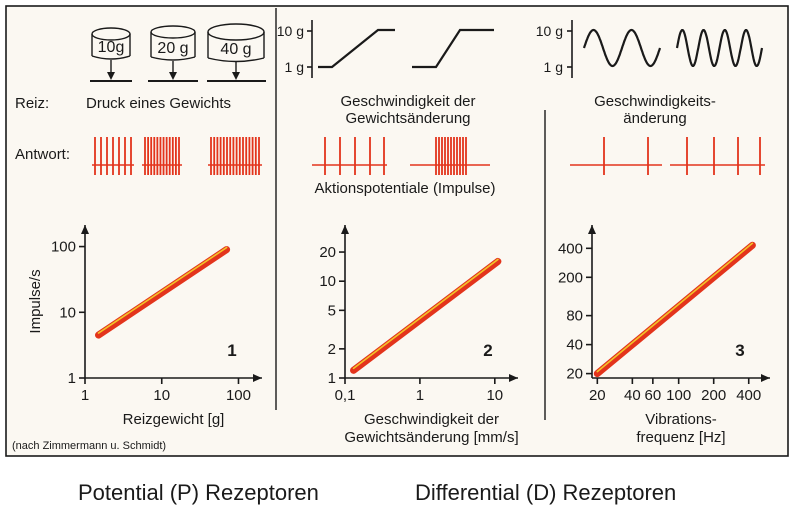 The image size is (797, 513). I want to click on weight-label-40g: 40 g, so click(235, 49).